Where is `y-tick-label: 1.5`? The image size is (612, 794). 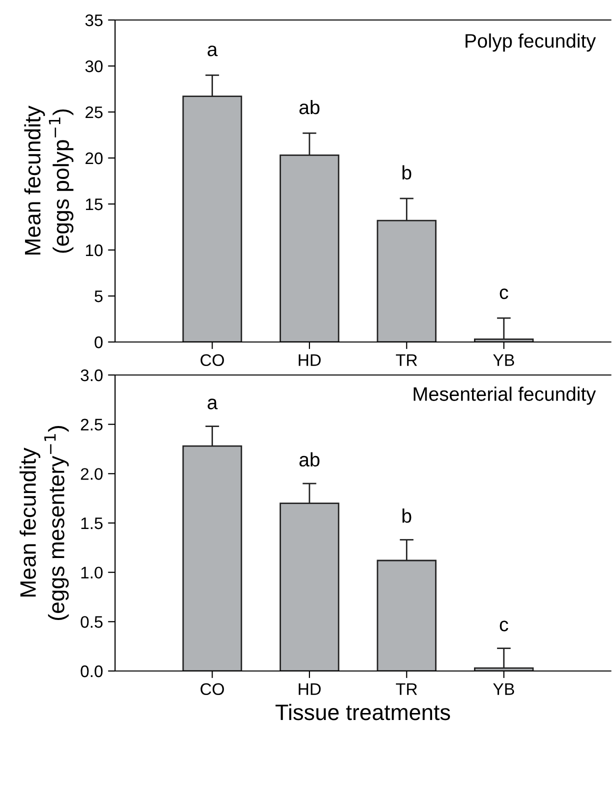
y-tick-label: 1.5 is located at coordinates (92, 524).